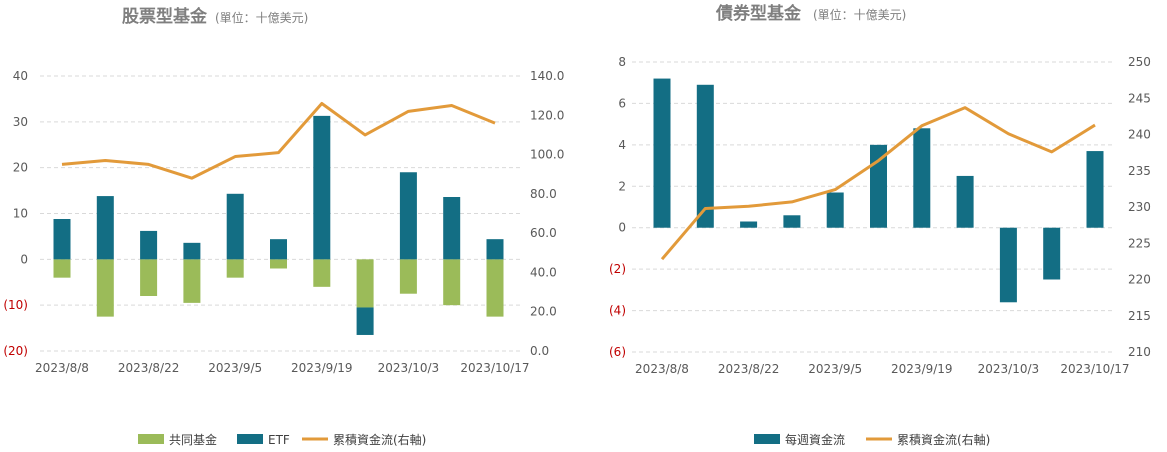 Image resolution: width=1167 pixels, height=452 pixels. I want to click on equity-left-axis: 40 30 20 10 0 (10) (20), so click(15, 213).